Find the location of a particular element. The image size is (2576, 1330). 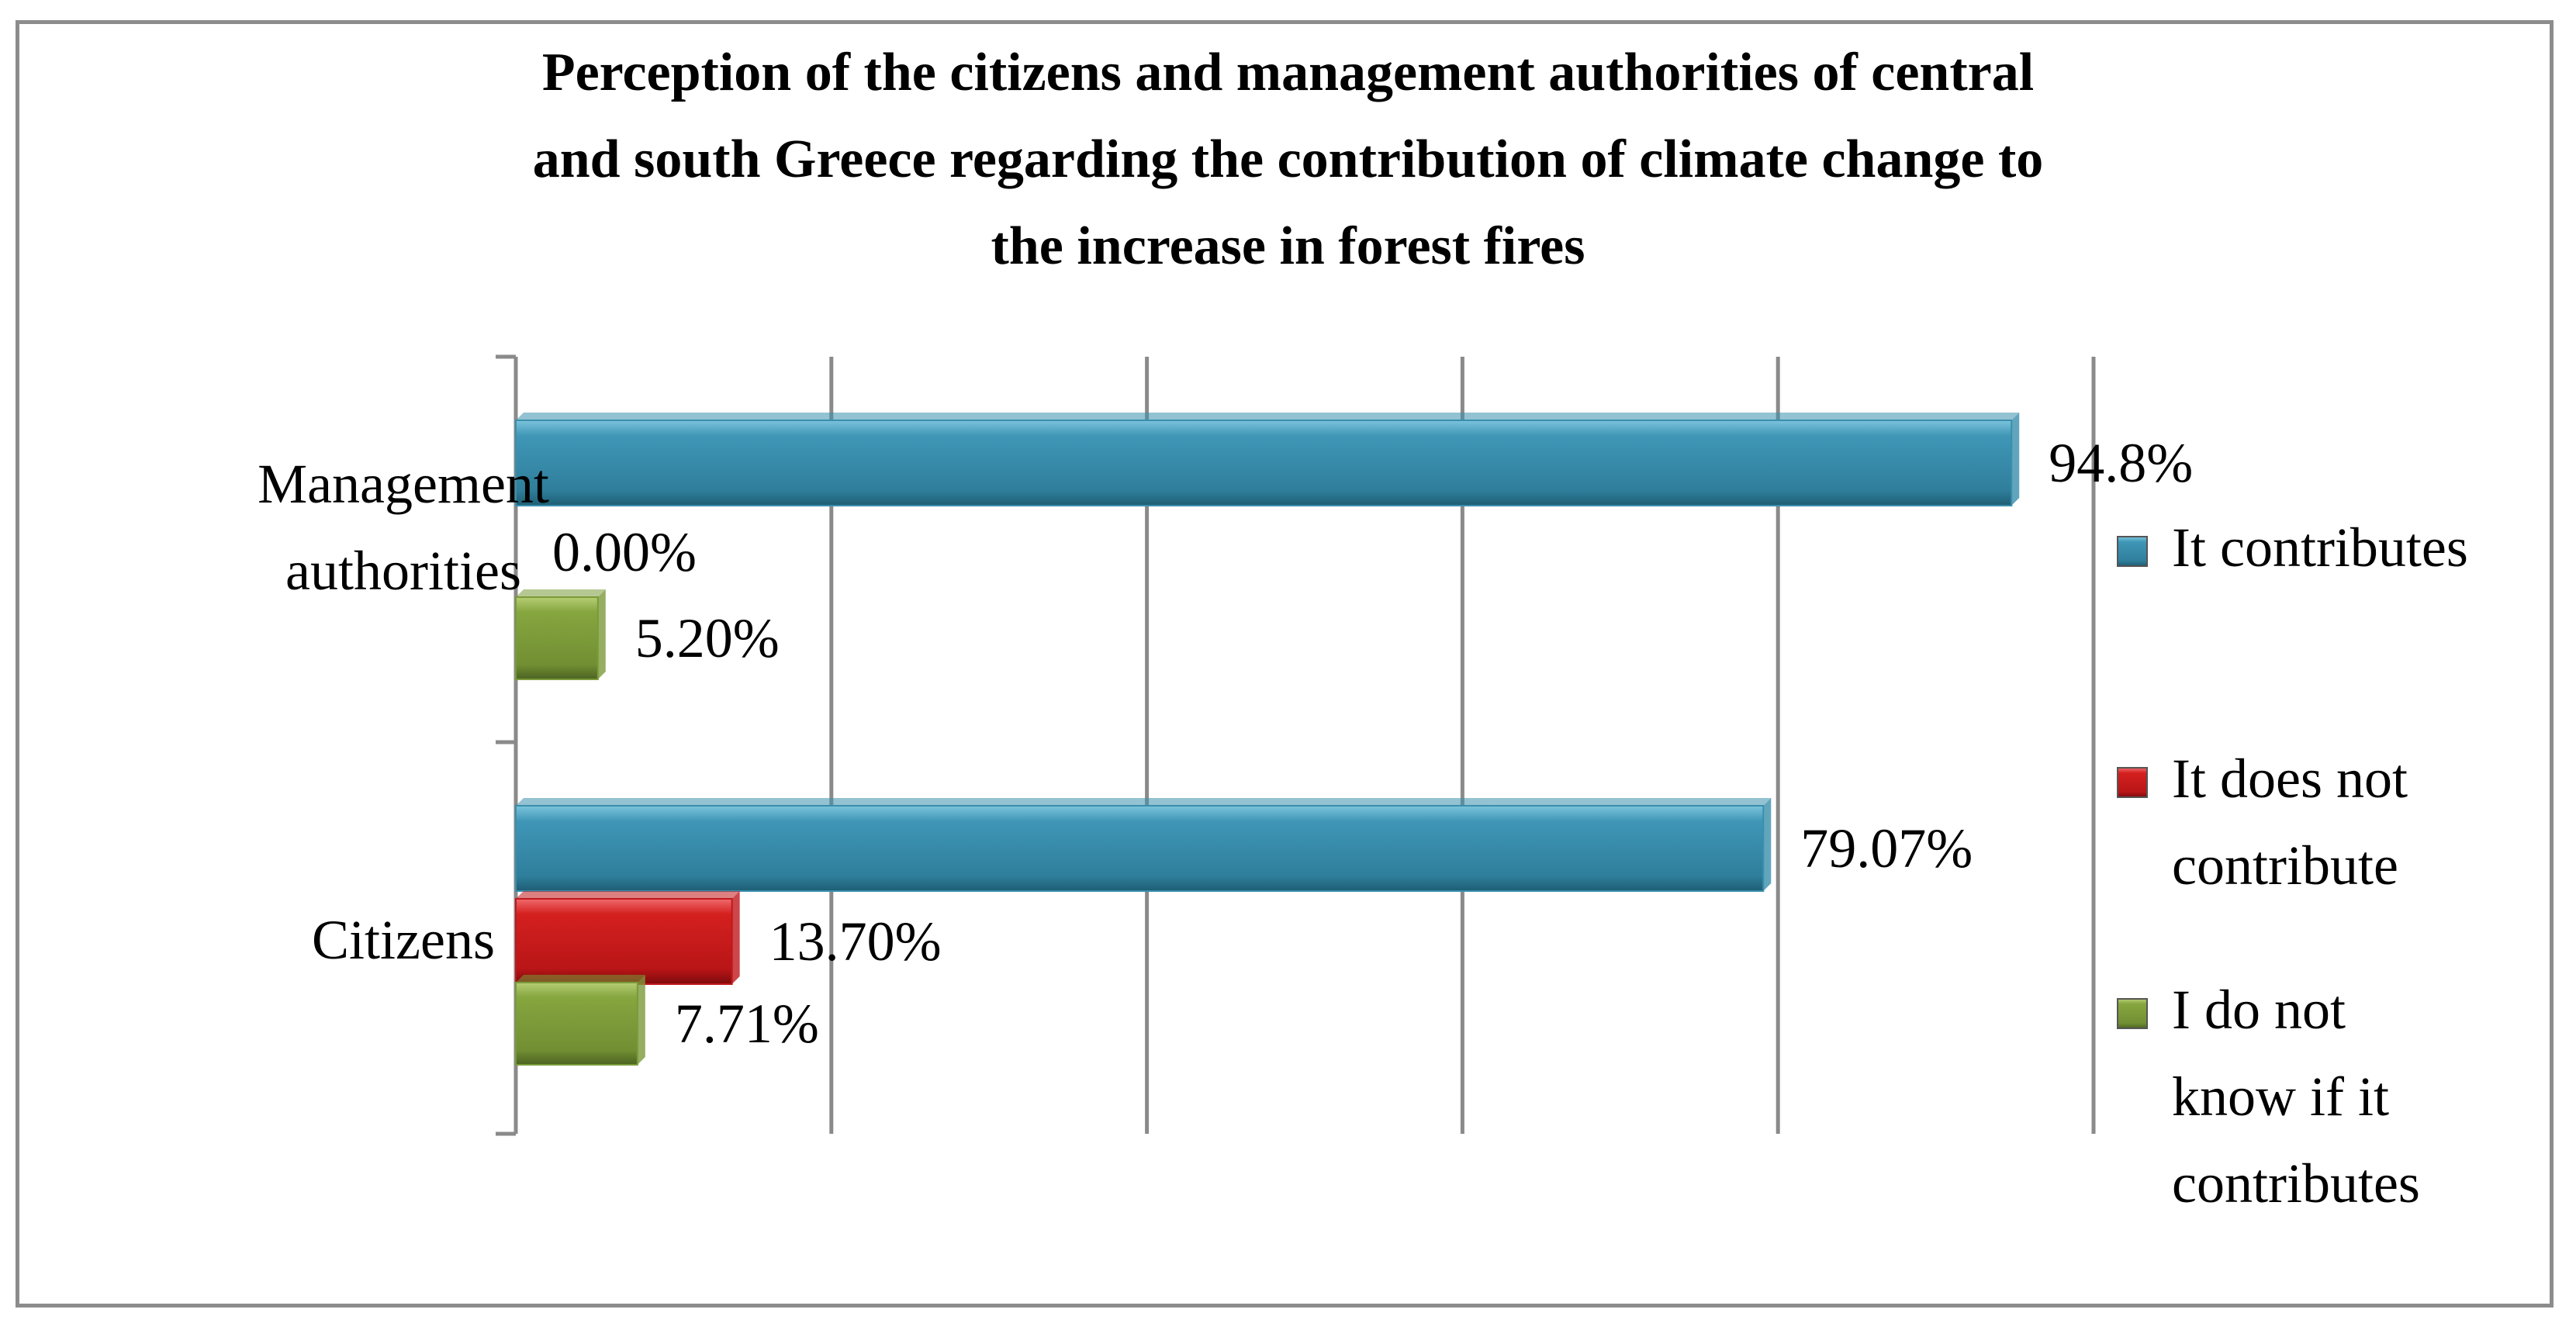

legend-label: I do not is located at coordinates (2259, 1010).